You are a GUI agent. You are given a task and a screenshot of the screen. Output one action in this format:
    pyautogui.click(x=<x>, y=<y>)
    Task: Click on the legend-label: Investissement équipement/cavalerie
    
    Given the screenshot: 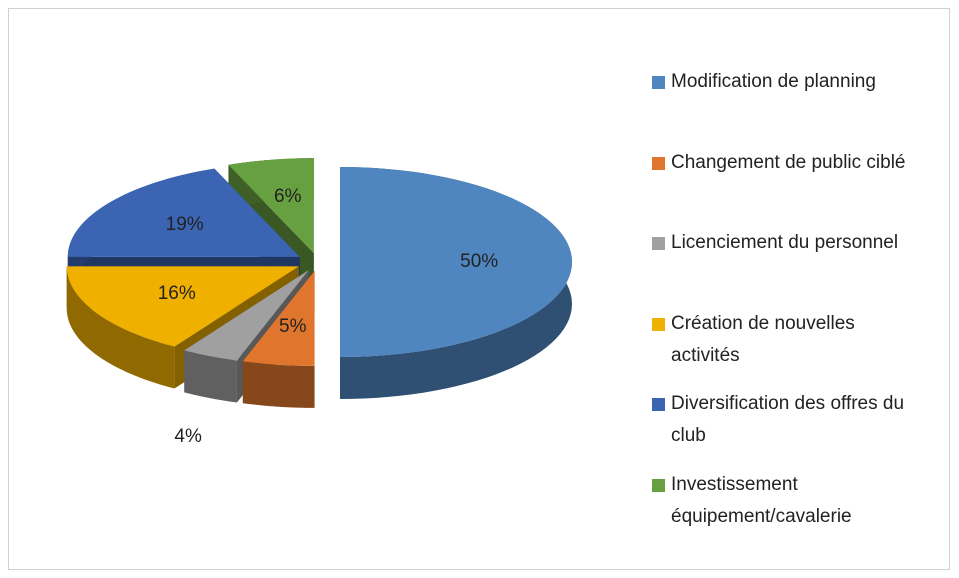 What is the action you would take?
    pyautogui.click(x=761, y=500)
    